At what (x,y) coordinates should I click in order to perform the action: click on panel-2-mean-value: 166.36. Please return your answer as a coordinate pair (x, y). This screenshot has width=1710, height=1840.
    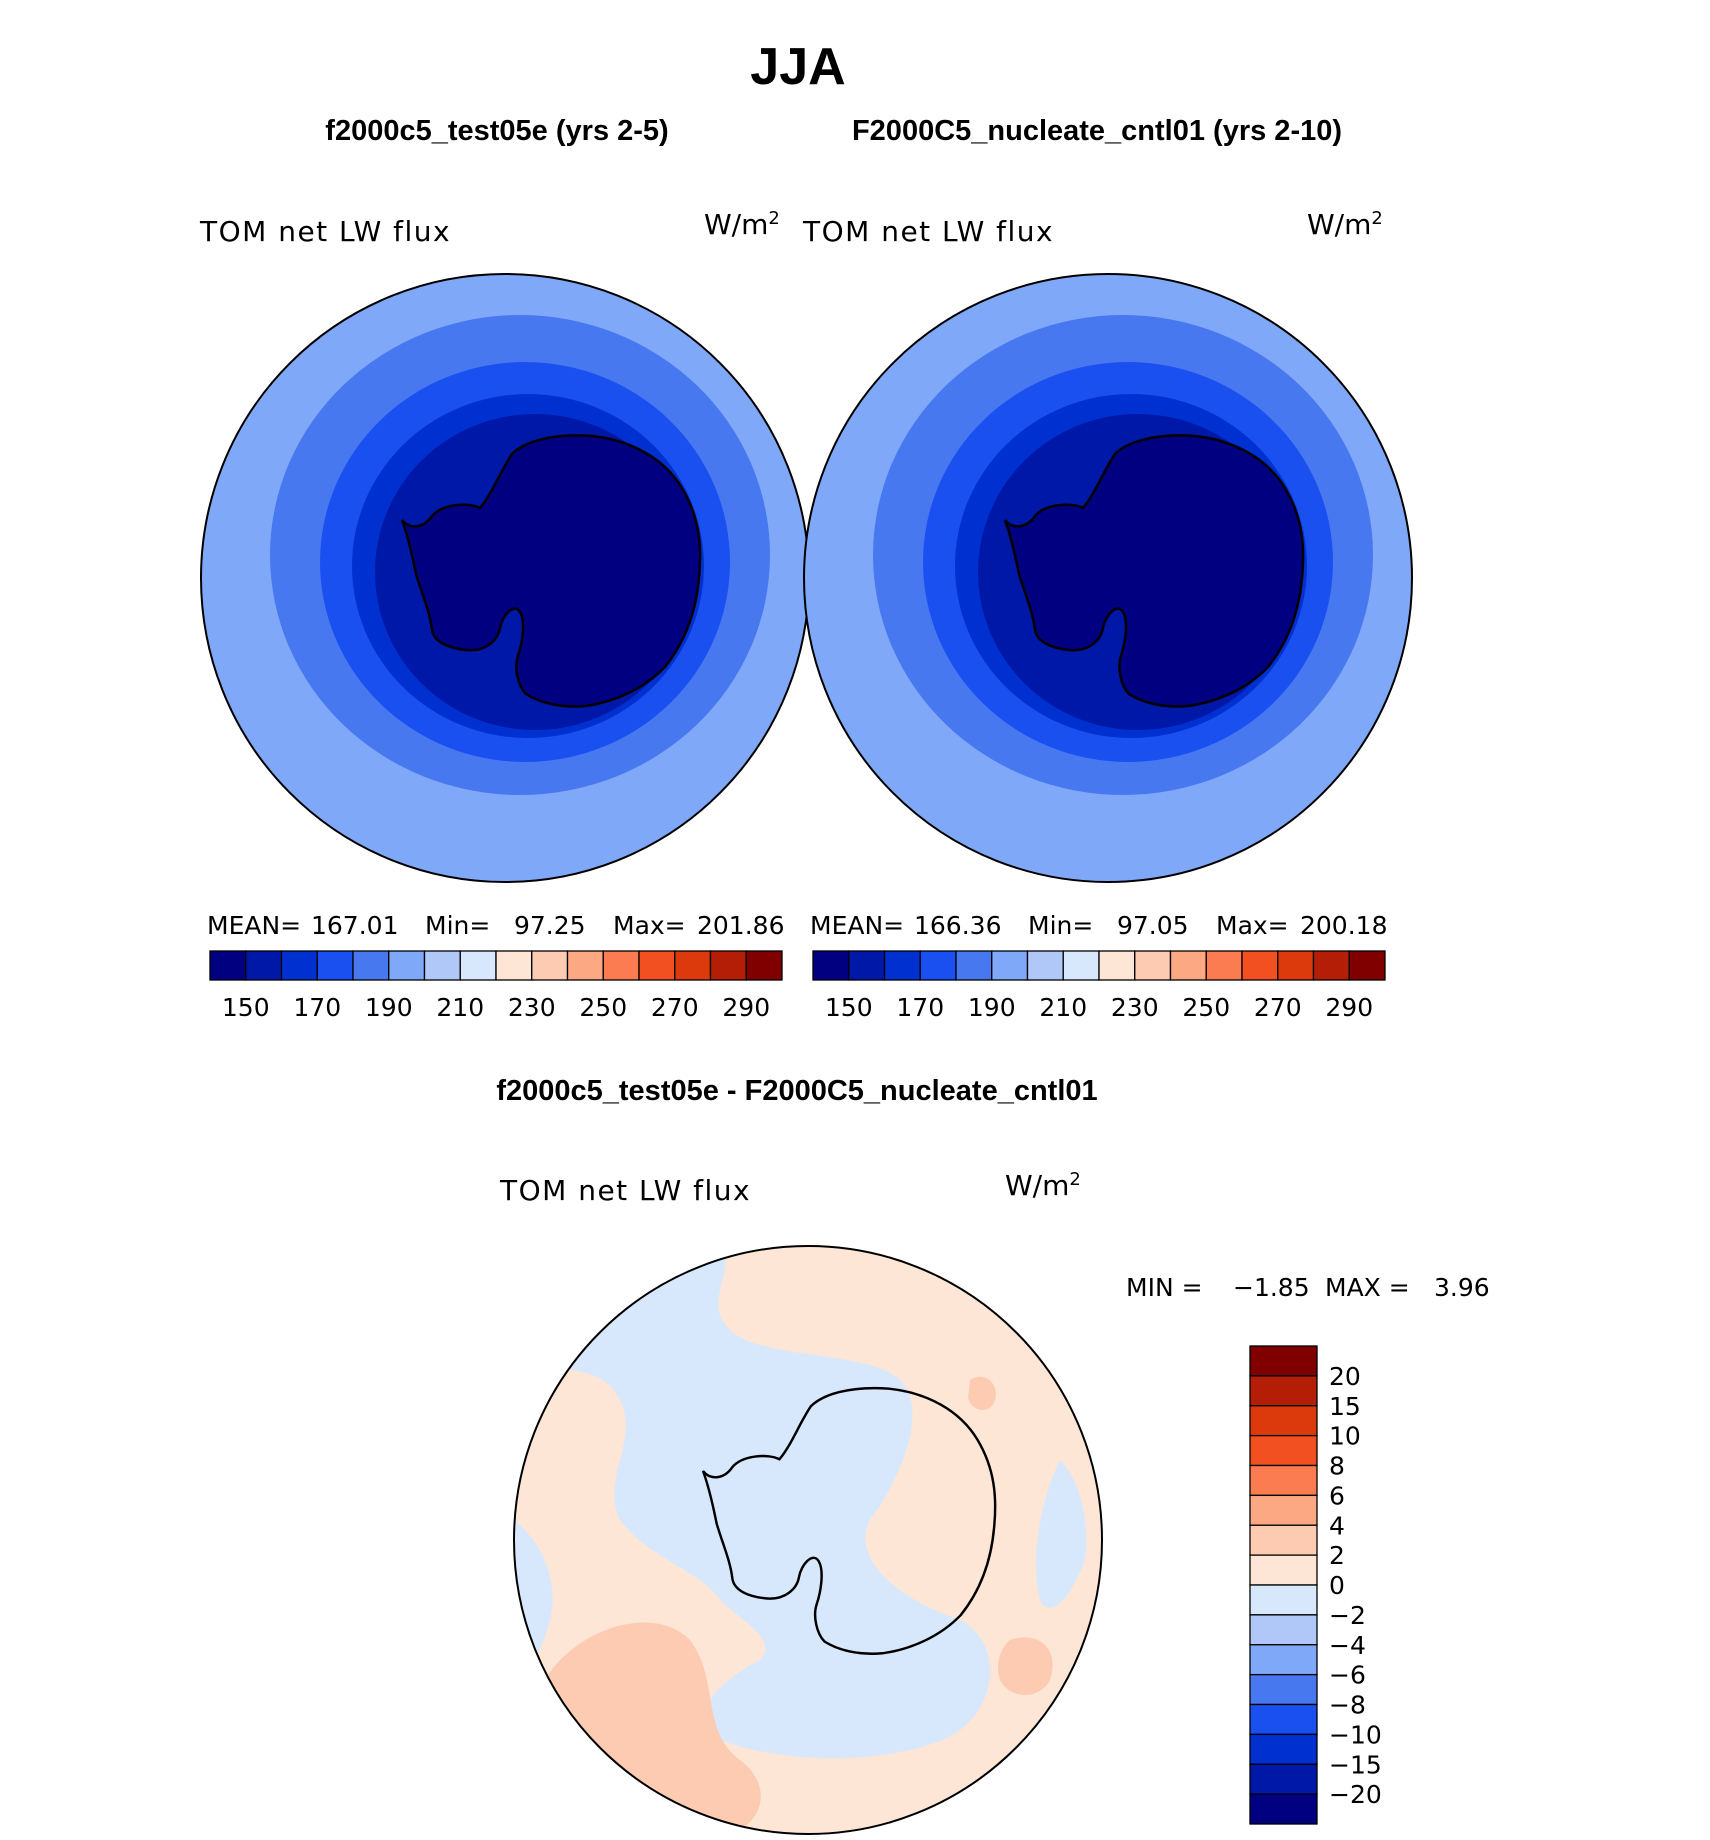
    Looking at the image, I should click on (957, 925).